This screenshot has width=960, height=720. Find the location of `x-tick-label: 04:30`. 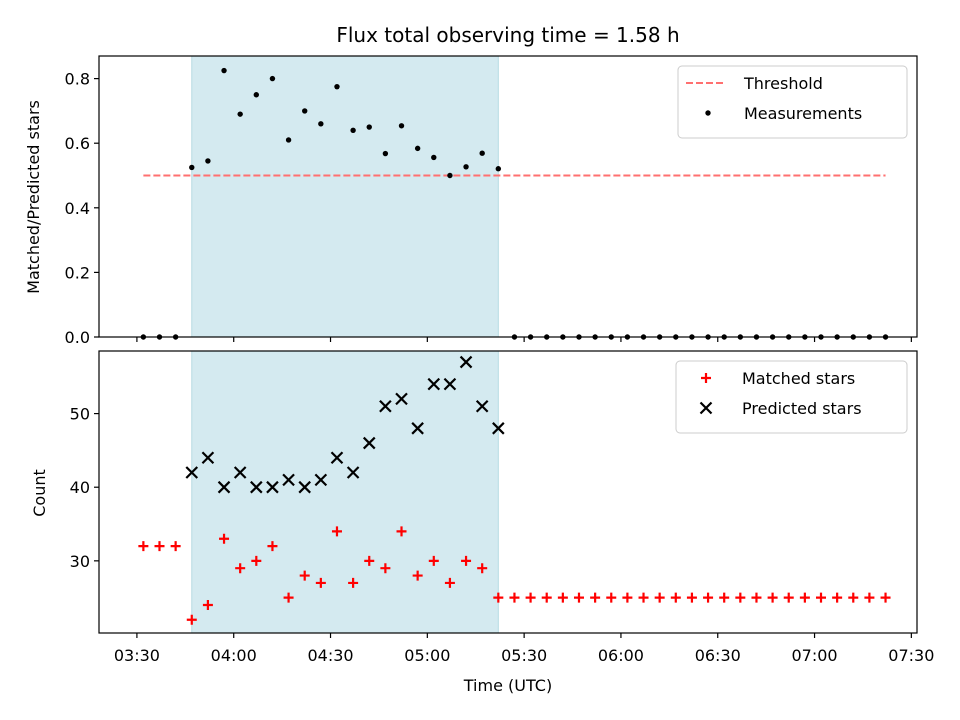

x-tick-label: 04:30 is located at coordinates (330, 655).